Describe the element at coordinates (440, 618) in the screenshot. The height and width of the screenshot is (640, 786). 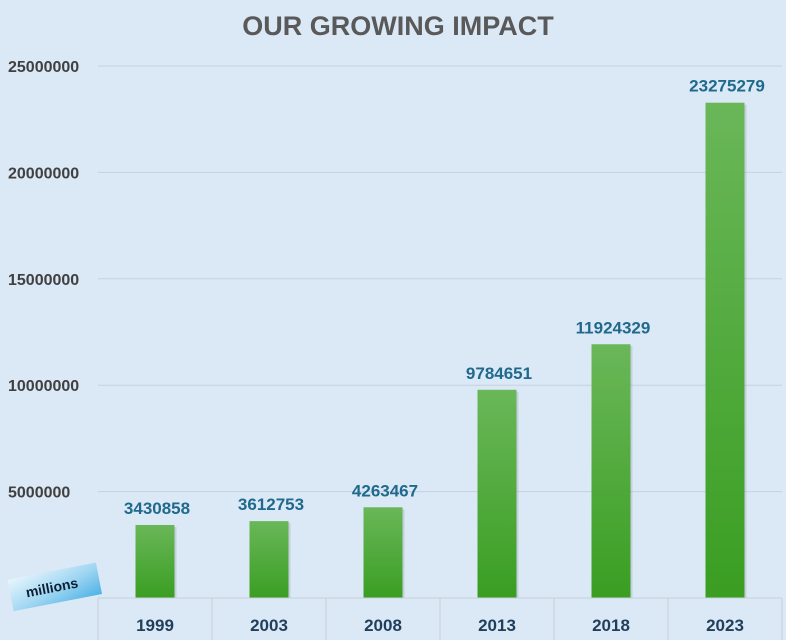
I see `x-axis: 1999 2003 2008 2013 2018 2023` at that location.